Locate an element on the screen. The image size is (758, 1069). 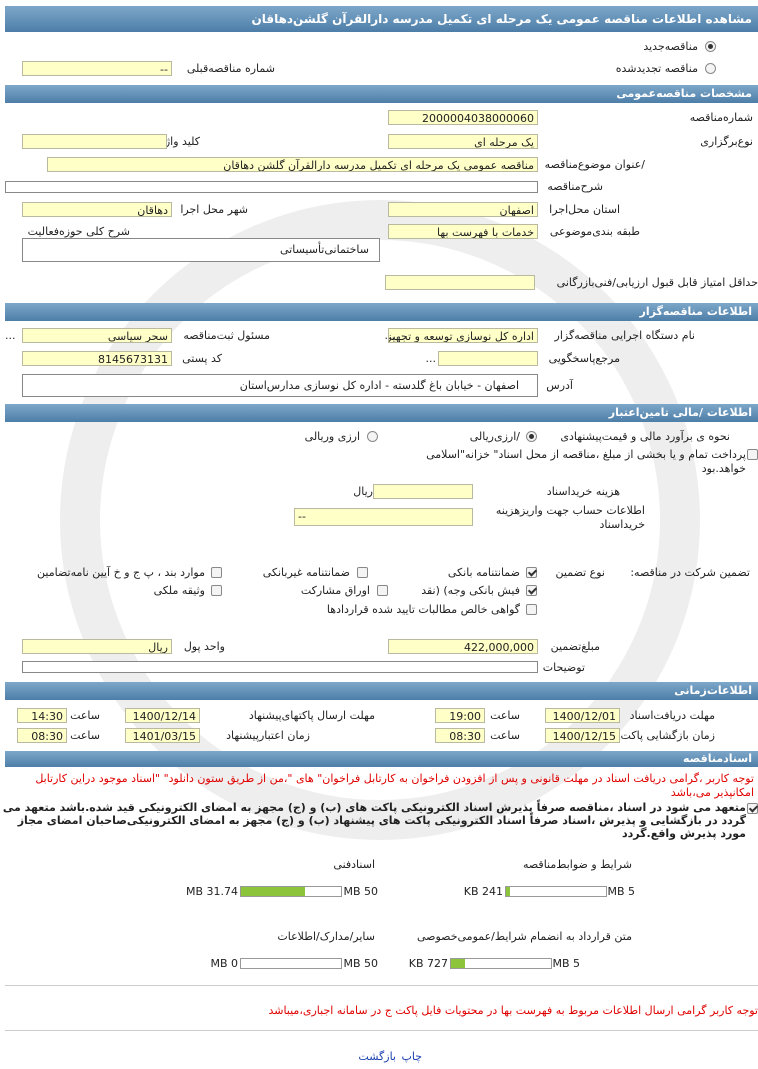
field: ساختمانی‌تأسیساتی is located at coordinates (201, 250).